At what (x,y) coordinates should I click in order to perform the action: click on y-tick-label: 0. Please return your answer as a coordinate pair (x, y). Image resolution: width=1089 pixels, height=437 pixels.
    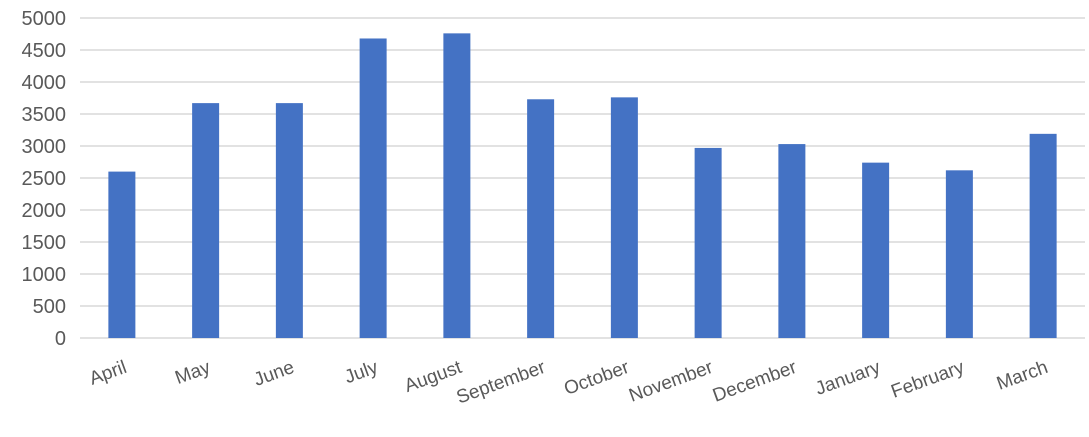
    Looking at the image, I should click on (60, 339).